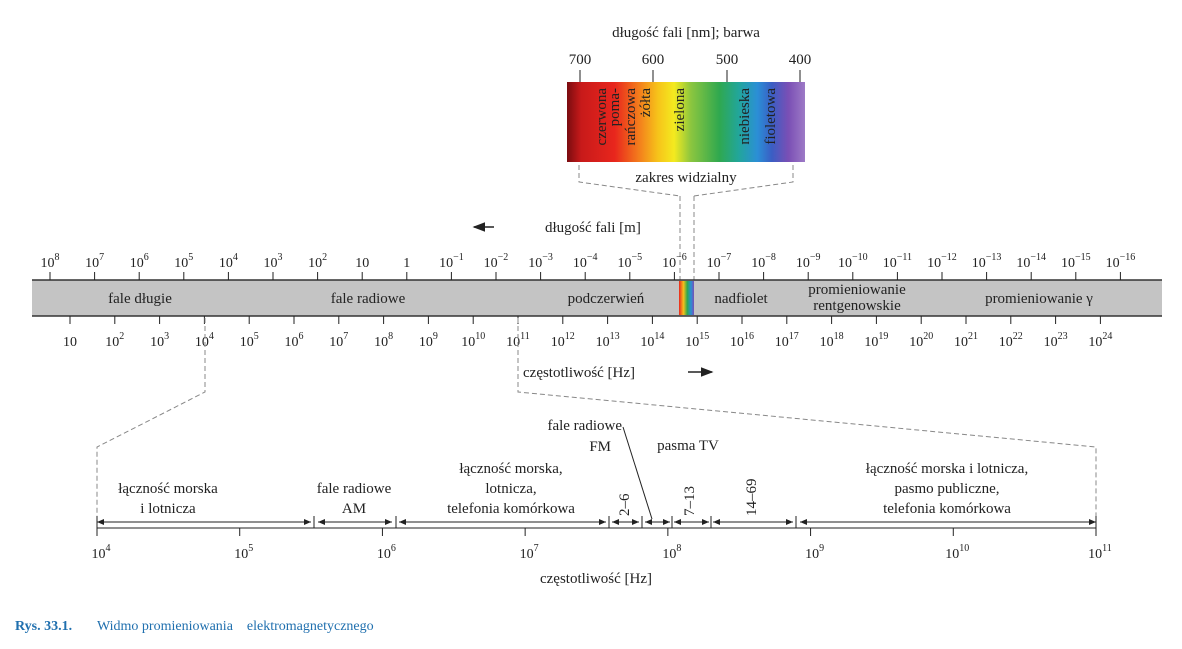  What do you see at coordinates (1056, 340) in the screenshot?
I see `frequency-tick: 10²³` at bounding box center [1056, 340].